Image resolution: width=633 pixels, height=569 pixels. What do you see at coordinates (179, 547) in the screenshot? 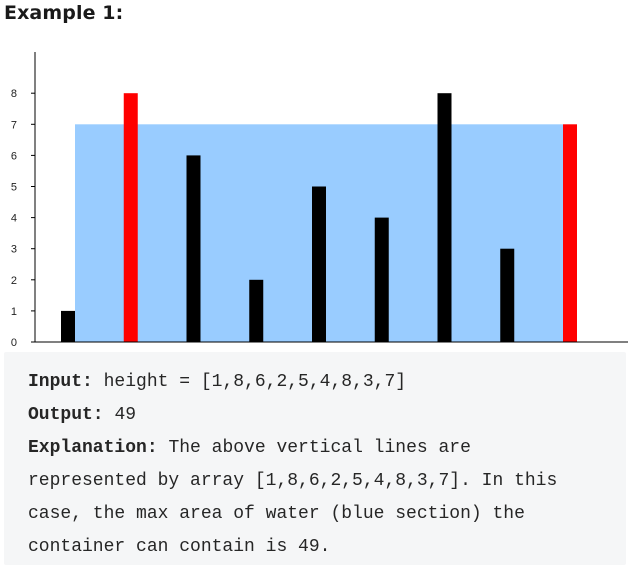
I see `explanation-line-4: container can contain is 49.` at bounding box center [179, 547].